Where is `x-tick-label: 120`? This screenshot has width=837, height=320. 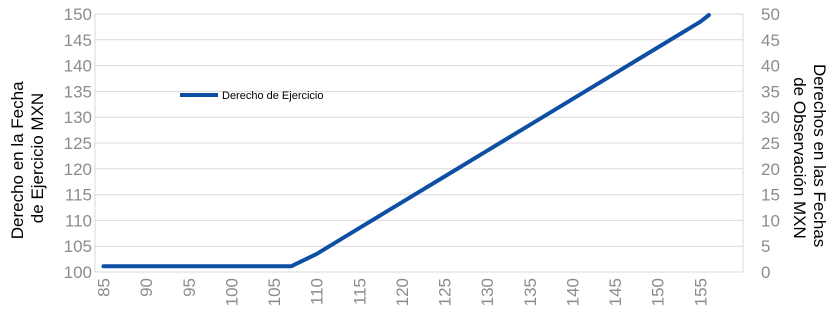 x-tick-label: 120 is located at coordinates (402, 292).